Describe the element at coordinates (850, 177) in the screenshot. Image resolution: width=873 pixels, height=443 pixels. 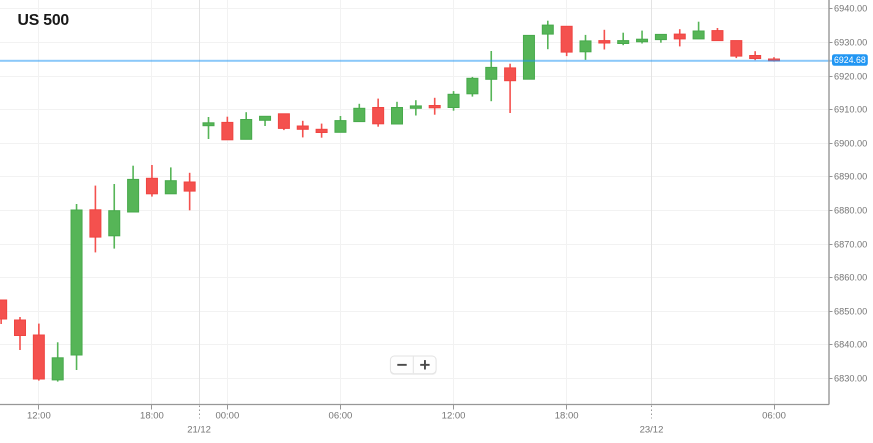
I see `svg-text: 6890.00` at that location.